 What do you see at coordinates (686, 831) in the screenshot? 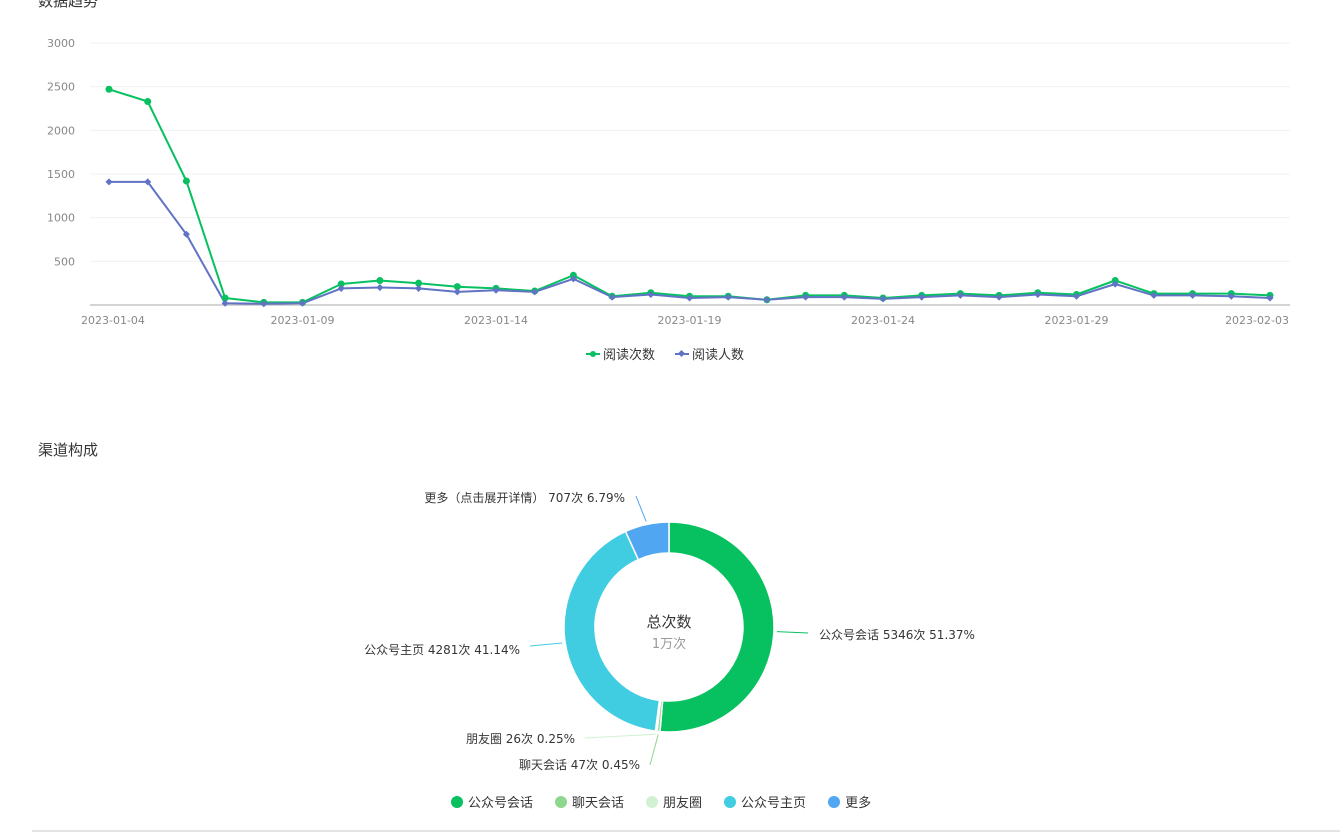
I see `bottom-divider` at bounding box center [686, 831].